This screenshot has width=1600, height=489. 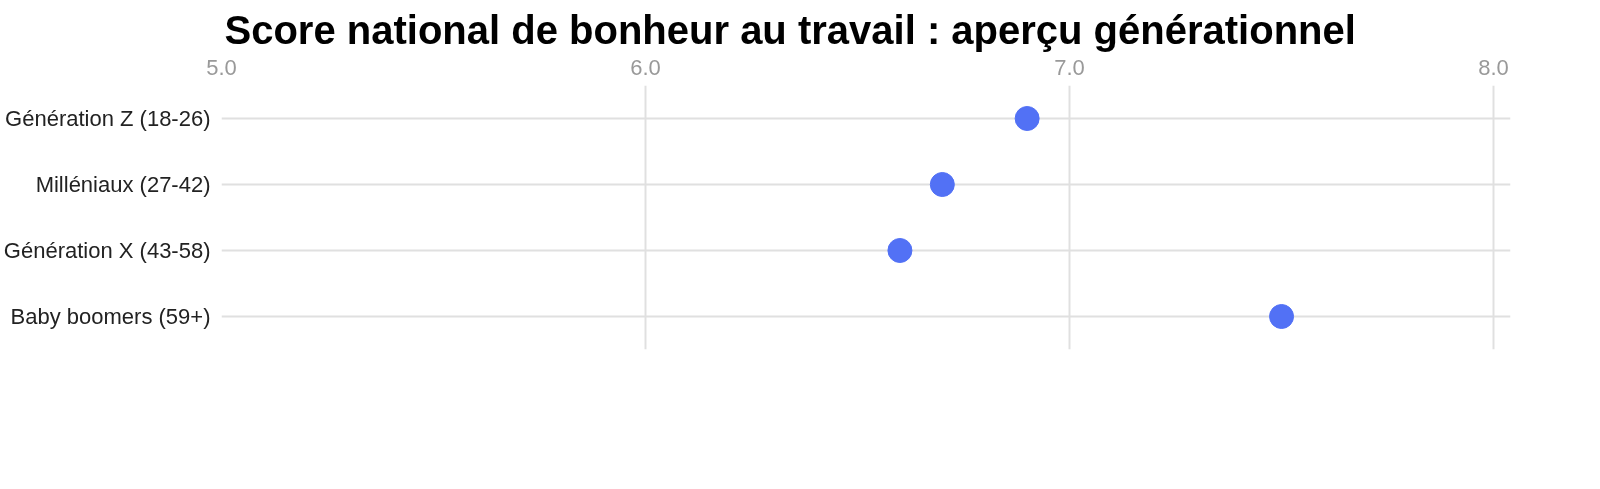 What do you see at coordinates (645, 67) in the screenshot?
I see `x-tick-label: 6.0` at bounding box center [645, 67].